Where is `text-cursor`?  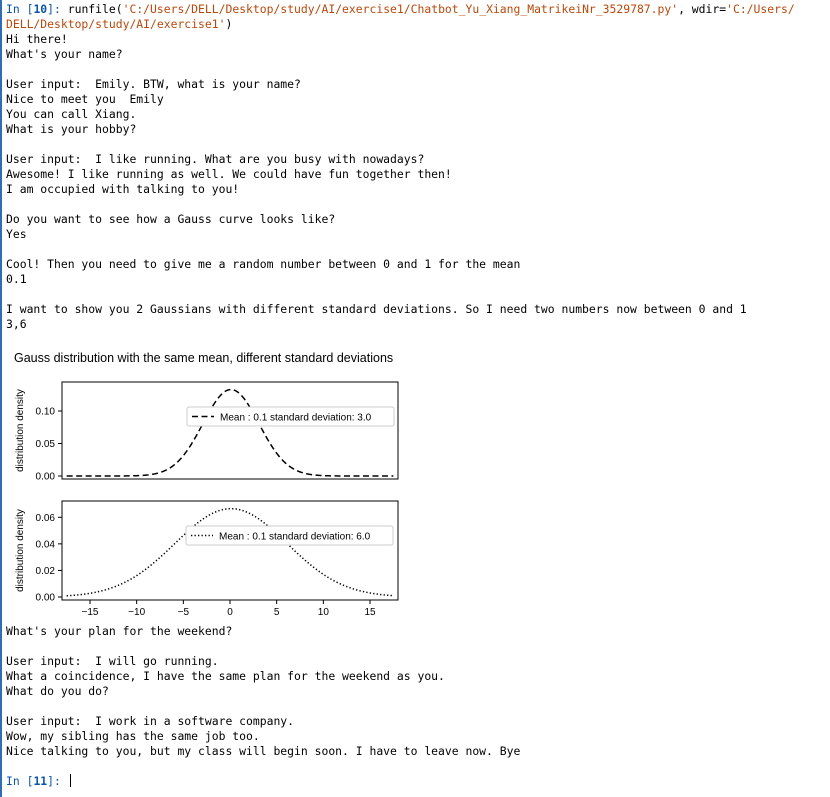
text-cursor is located at coordinates (70, 780).